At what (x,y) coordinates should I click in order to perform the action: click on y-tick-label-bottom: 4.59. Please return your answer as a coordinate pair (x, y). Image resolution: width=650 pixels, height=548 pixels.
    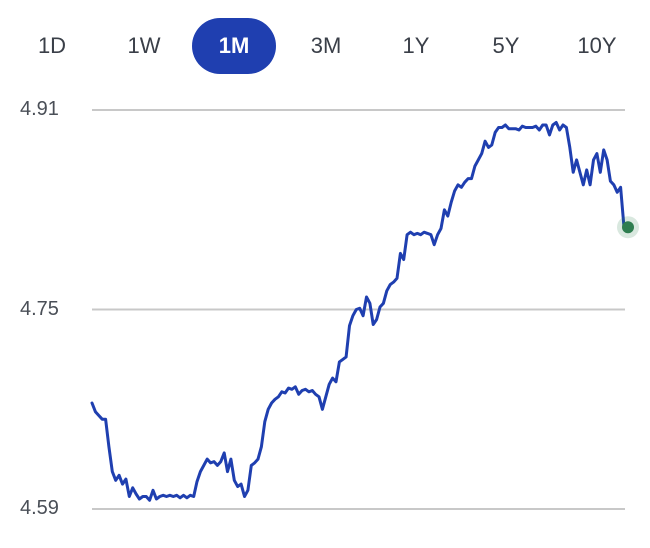
    Looking at the image, I should click on (39, 508).